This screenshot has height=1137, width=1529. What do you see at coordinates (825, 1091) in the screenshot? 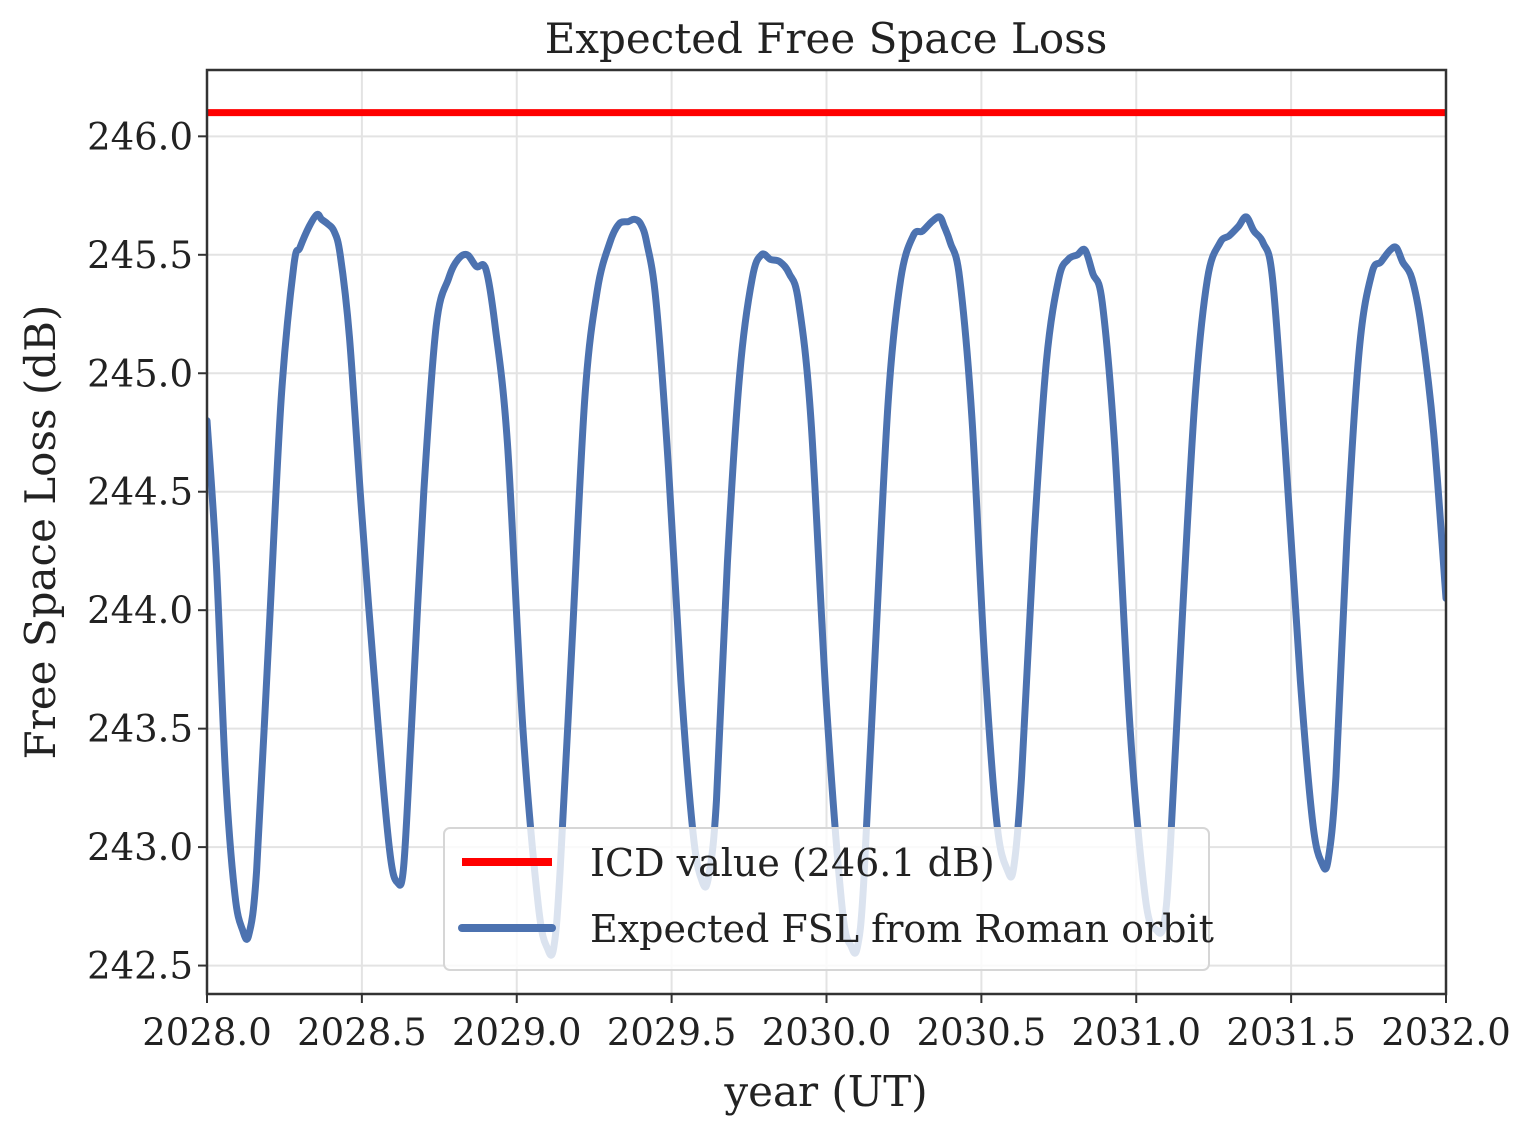
I see `x-axis-label: year (UT)` at bounding box center [825, 1091].